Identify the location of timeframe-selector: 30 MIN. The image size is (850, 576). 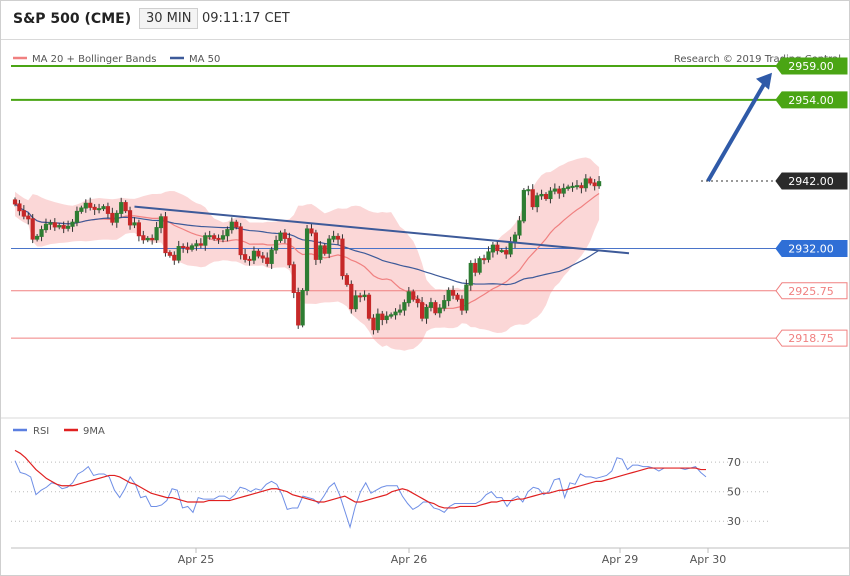
(169, 18).